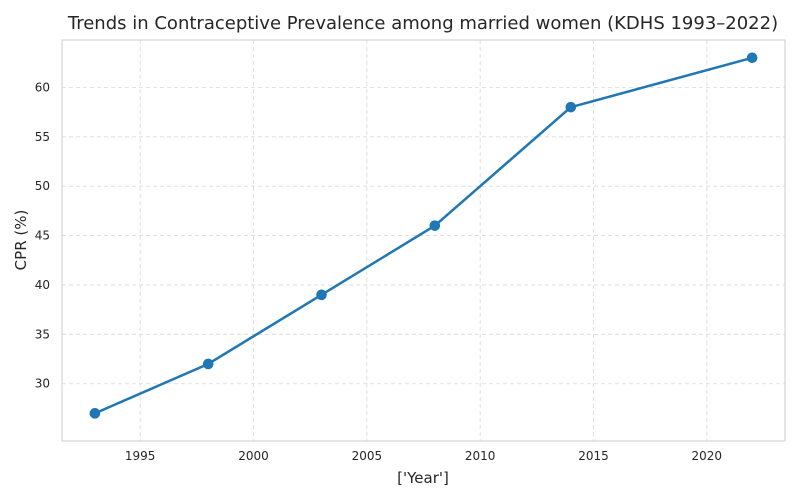 This screenshot has height=504, width=800. I want to click on y-tick-label: 50, so click(42, 186).